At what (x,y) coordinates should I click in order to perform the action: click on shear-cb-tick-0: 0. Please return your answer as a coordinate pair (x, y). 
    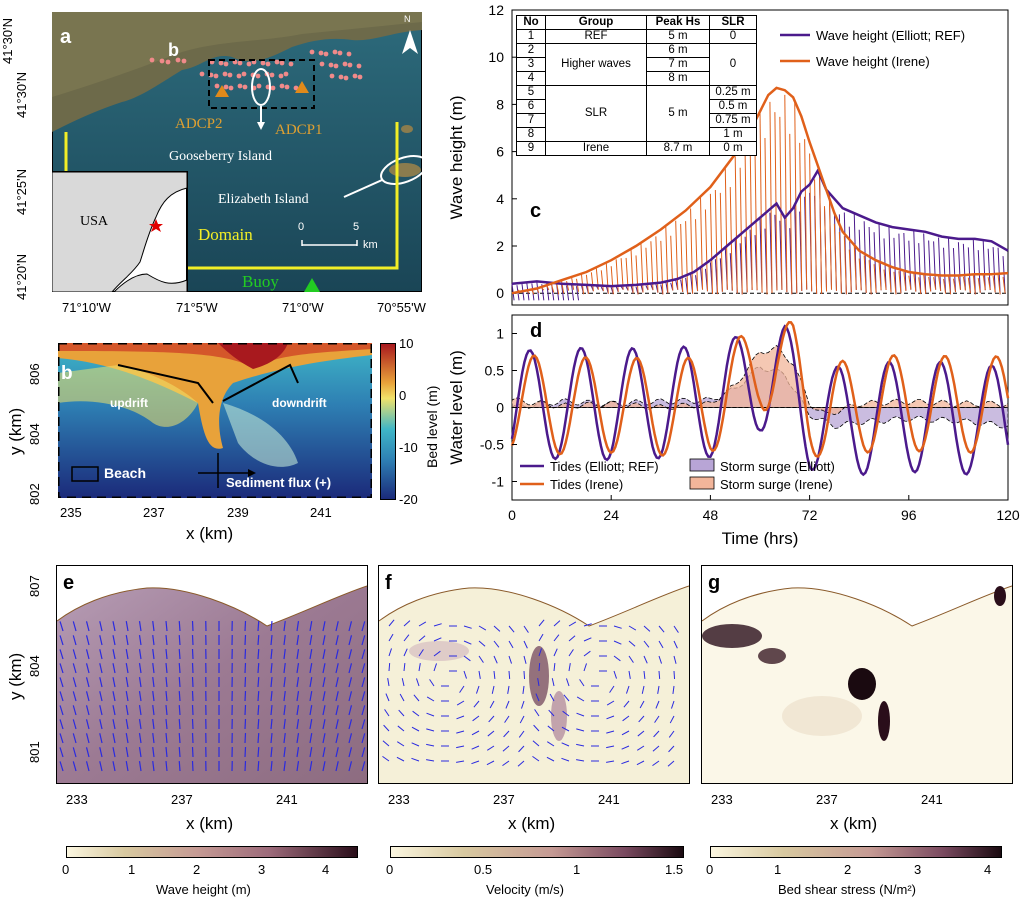
    Looking at the image, I should click on (710, 869).